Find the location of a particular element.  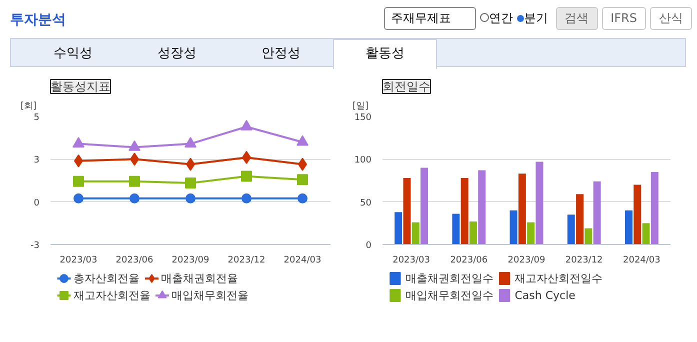

y-tick-label: 3 is located at coordinates (37, 161).